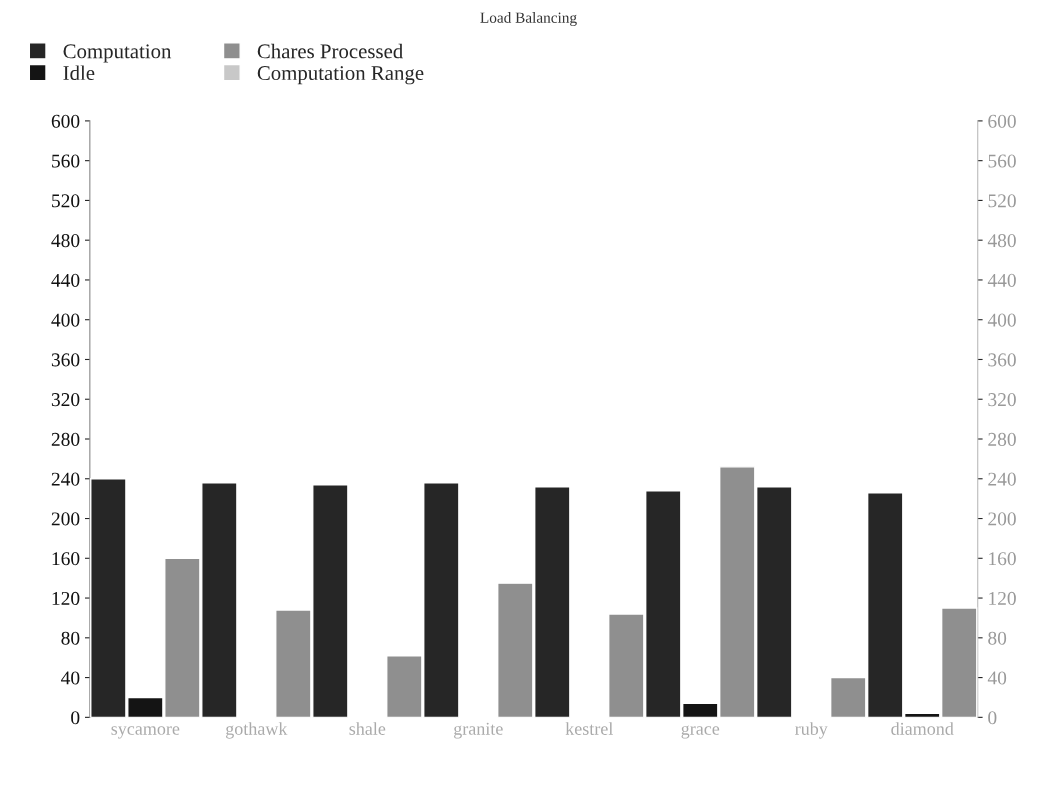  Describe the element at coordinates (117, 53) in the screenshot. I see `legend-label: Computation` at that location.